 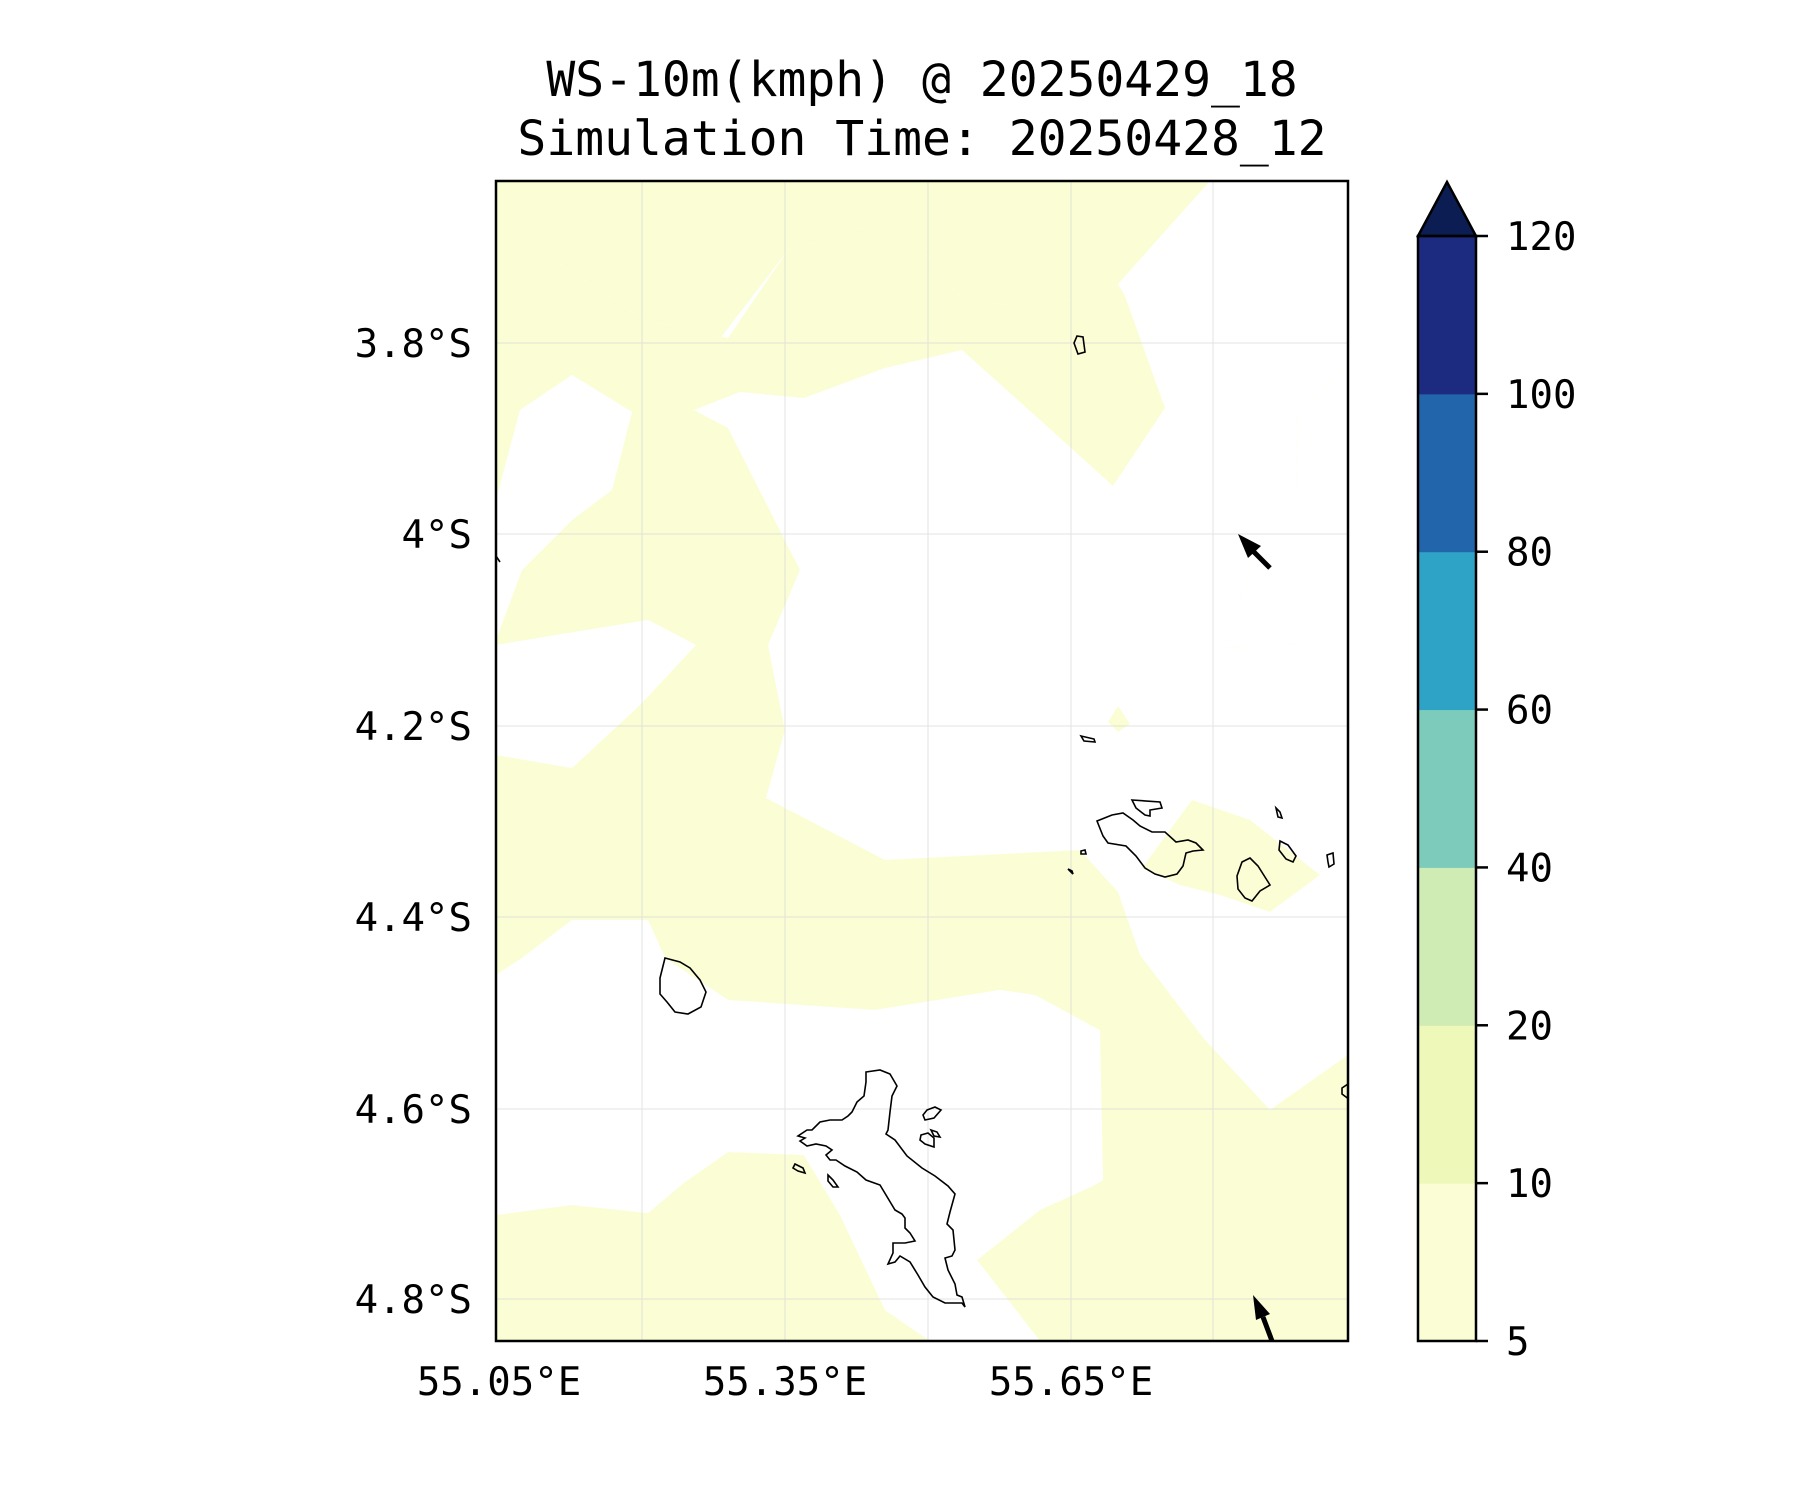 I want to click on coastline-la-digue, so click(x=1254, y=879).